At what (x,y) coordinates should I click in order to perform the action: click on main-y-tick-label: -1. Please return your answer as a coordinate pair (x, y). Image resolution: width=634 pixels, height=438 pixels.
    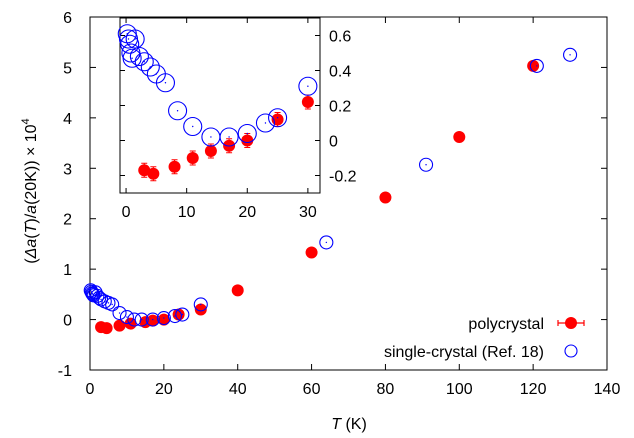
    Looking at the image, I should click on (65, 371).